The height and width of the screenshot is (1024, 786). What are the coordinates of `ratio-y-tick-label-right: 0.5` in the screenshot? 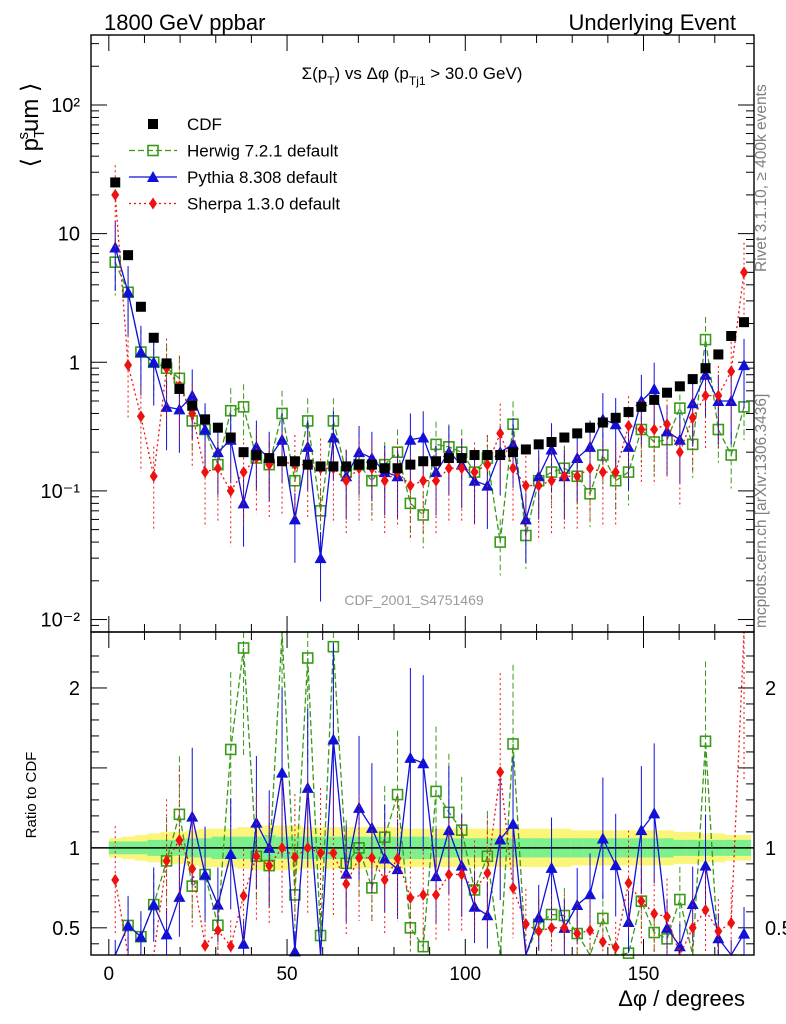 It's located at (775, 929).